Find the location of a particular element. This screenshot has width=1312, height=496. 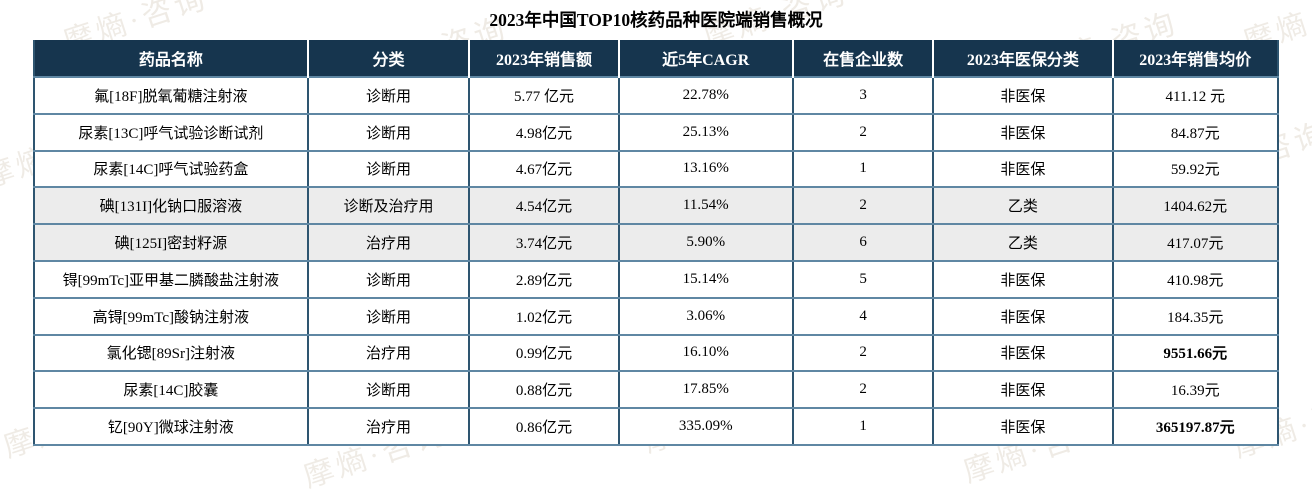

table-row: 尿素[13C]呼气试验诊断试剂 诊断用 4.98亿元 25.13% 2 非医保 84.87元 is located at coordinates (656, 132).